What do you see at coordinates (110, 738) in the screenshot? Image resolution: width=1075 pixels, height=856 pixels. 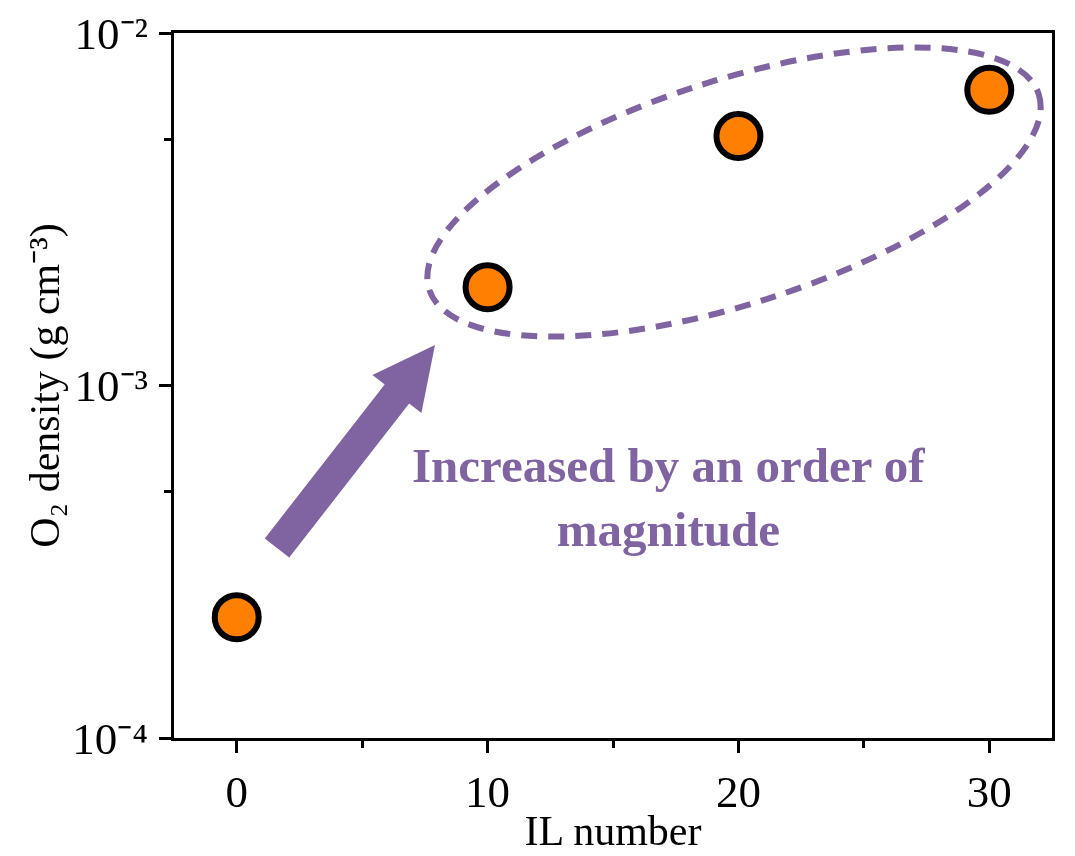 I see `y-tick-label: 10⁻⁴` at bounding box center [110, 738].